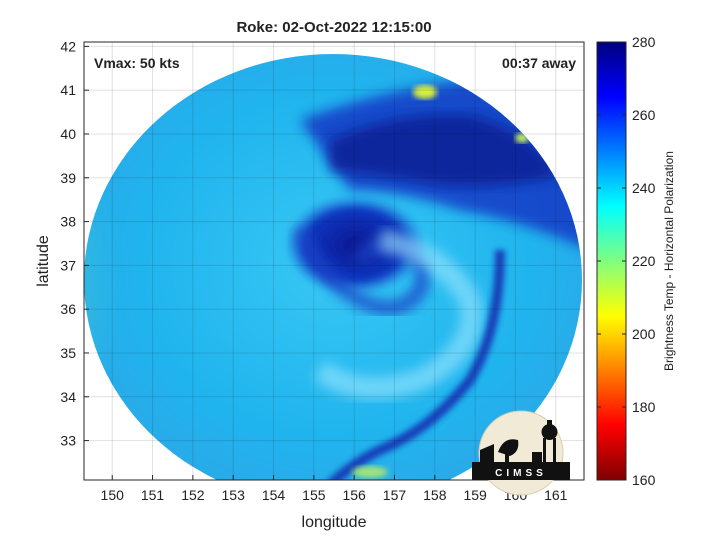 The image size is (720, 540). I want to click on x-tick-label: 161, so click(556, 495).